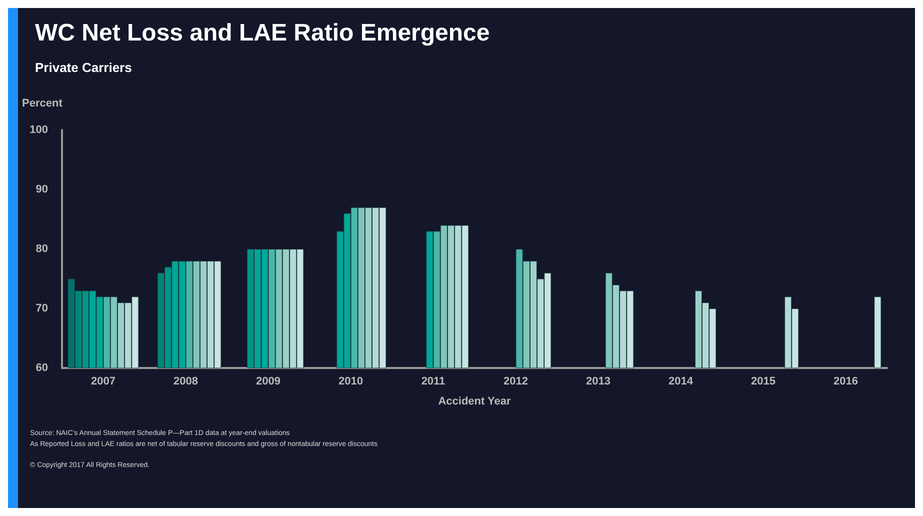 This screenshot has width=923, height=516. I want to click on x-tick-label: 2013, so click(598, 382).